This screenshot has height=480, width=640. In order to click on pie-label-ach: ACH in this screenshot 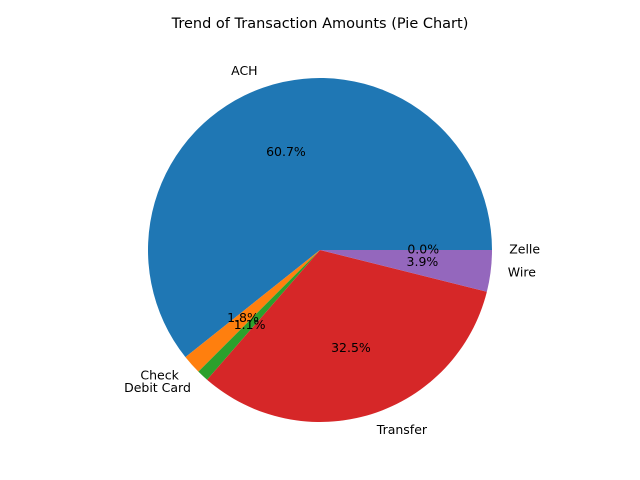, I will do `click(244, 70)`.